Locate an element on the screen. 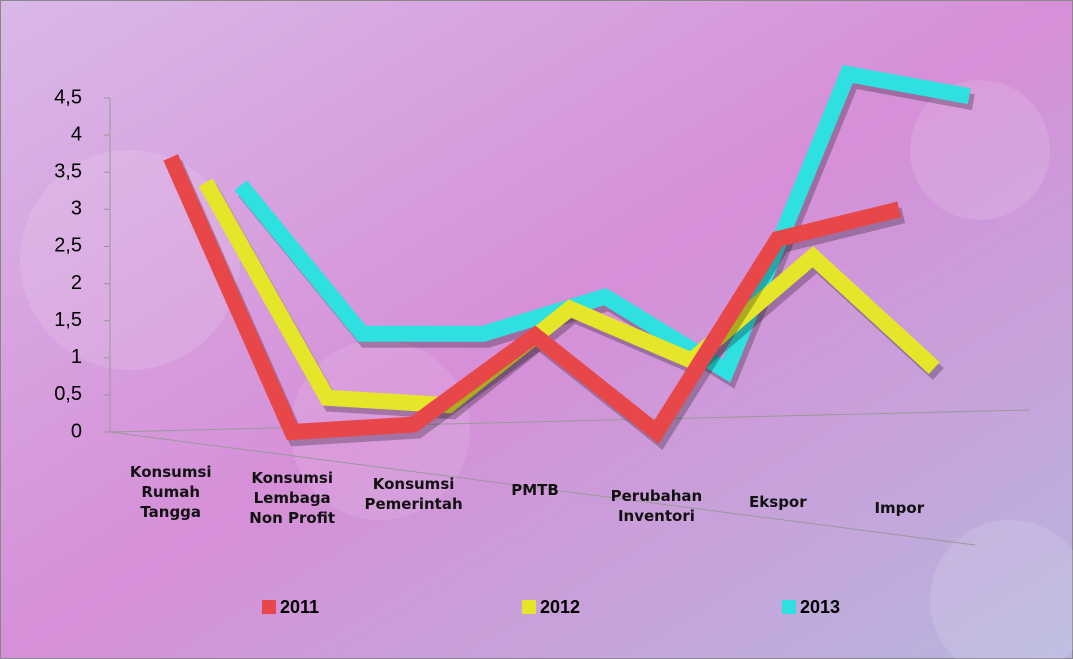  y-tick-label: 3 is located at coordinates (76, 209).